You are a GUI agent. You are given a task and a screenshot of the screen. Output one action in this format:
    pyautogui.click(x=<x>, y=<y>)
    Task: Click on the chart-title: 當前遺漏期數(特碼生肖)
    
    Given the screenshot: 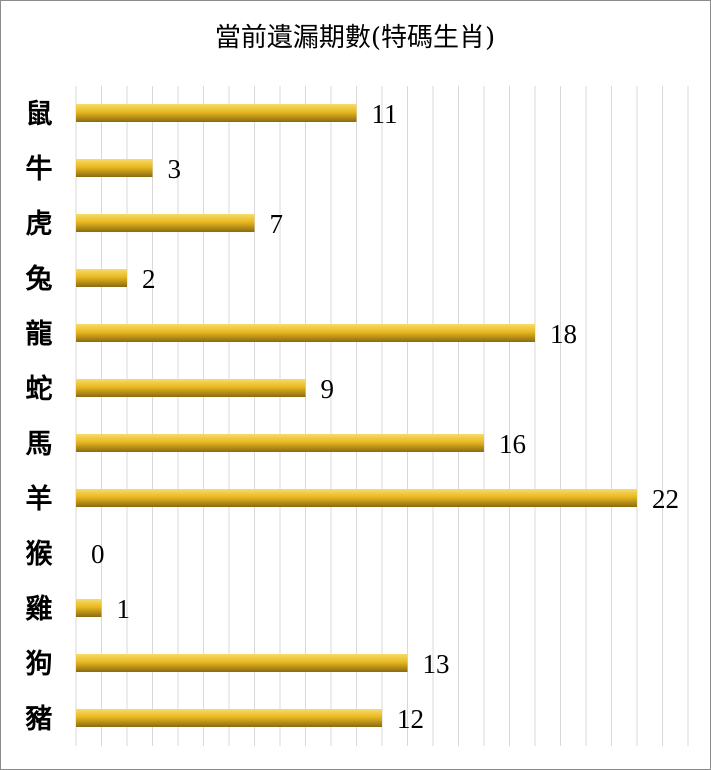 What is the action you would take?
    pyautogui.click(x=355, y=38)
    